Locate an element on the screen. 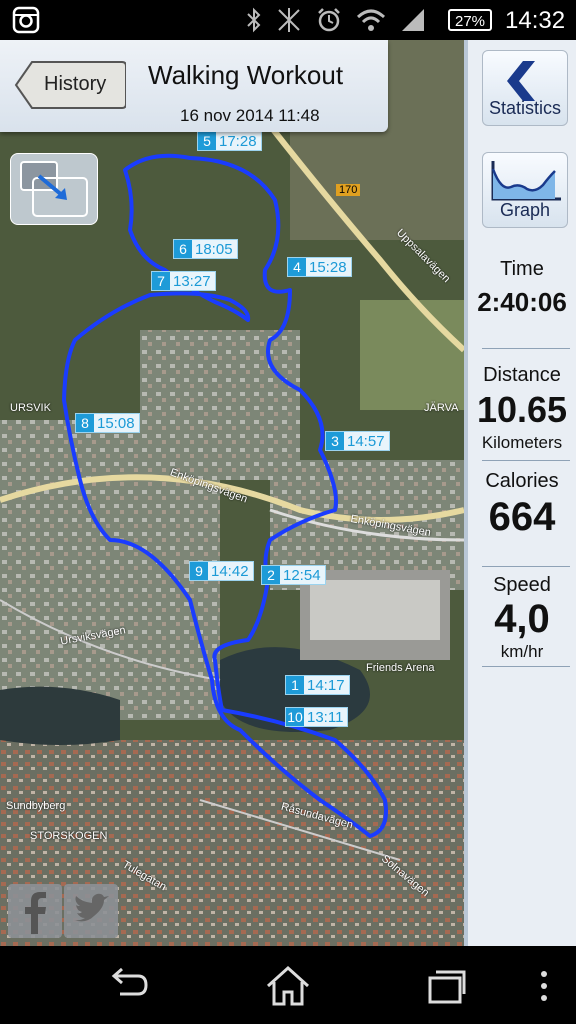 The width and height of the screenshot is (576, 1024). split-marker: 7 13:27 is located at coordinates (183, 281).